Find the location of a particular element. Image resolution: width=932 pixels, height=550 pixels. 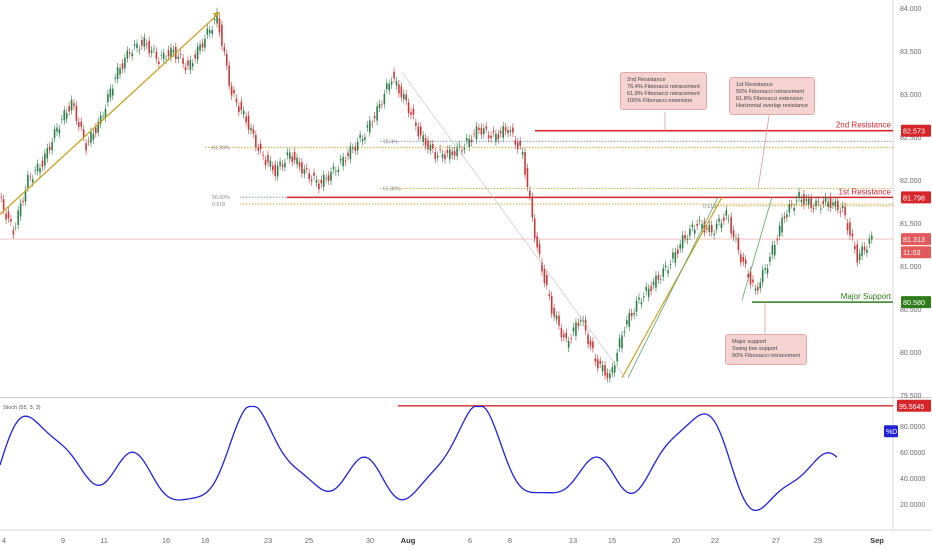

price-badge-text: 81.798 is located at coordinates (914, 197).